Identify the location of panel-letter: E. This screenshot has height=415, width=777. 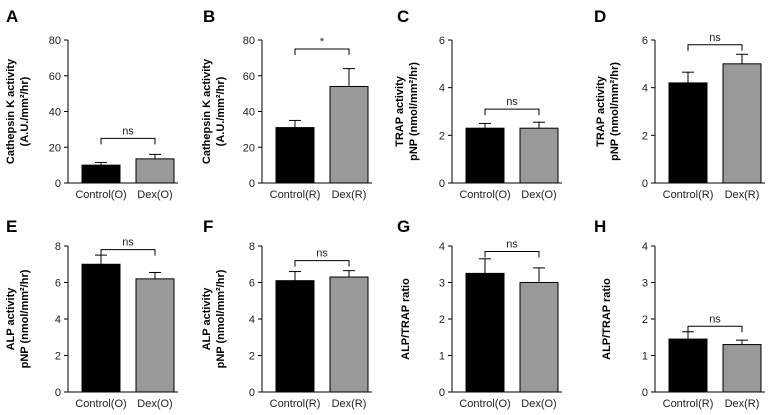
(11, 226).